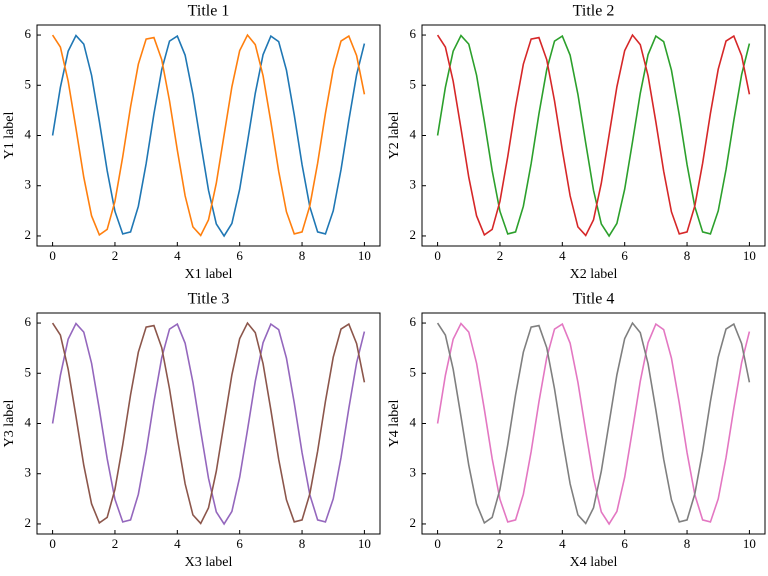  I want to click on chart-title: Title 4, so click(594, 299).